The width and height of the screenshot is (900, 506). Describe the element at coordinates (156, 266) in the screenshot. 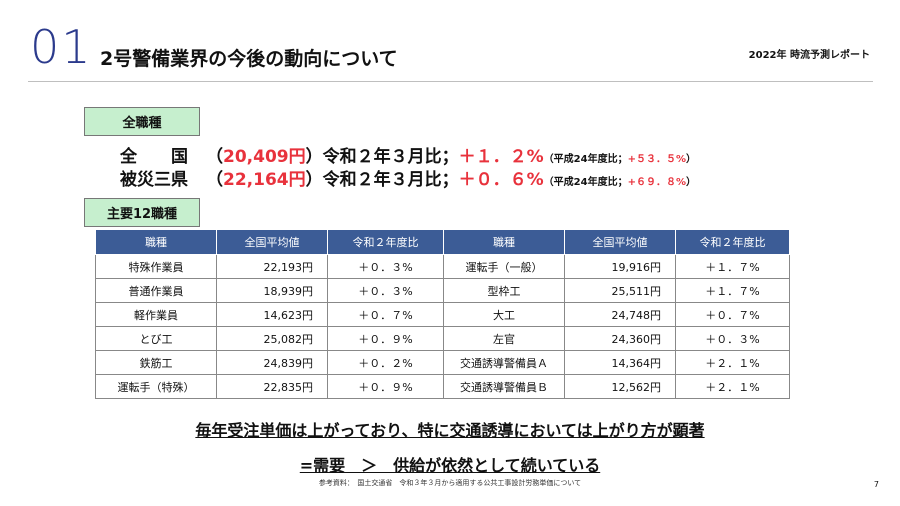

I see `job-name: 特殊作業員` at that location.